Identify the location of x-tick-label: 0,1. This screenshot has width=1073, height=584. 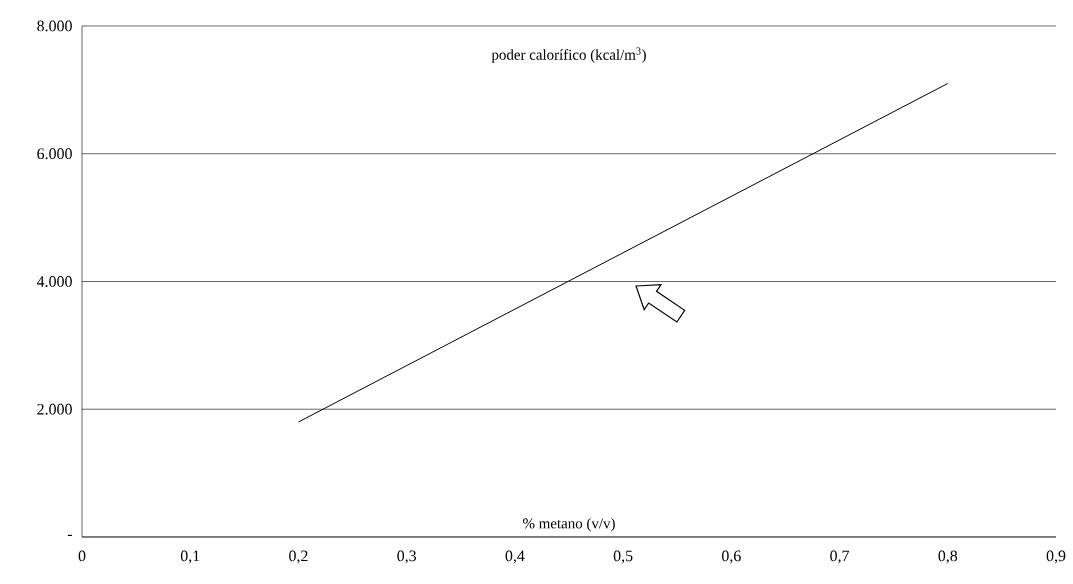
(190, 557).